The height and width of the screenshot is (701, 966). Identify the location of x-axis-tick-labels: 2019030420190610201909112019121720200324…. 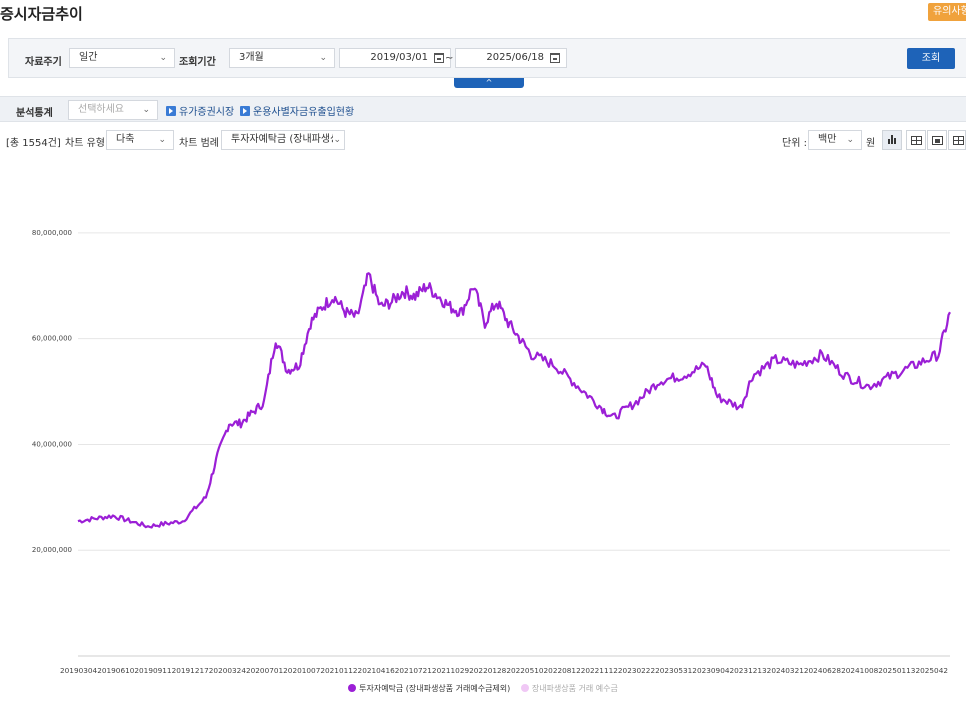
(504, 671).